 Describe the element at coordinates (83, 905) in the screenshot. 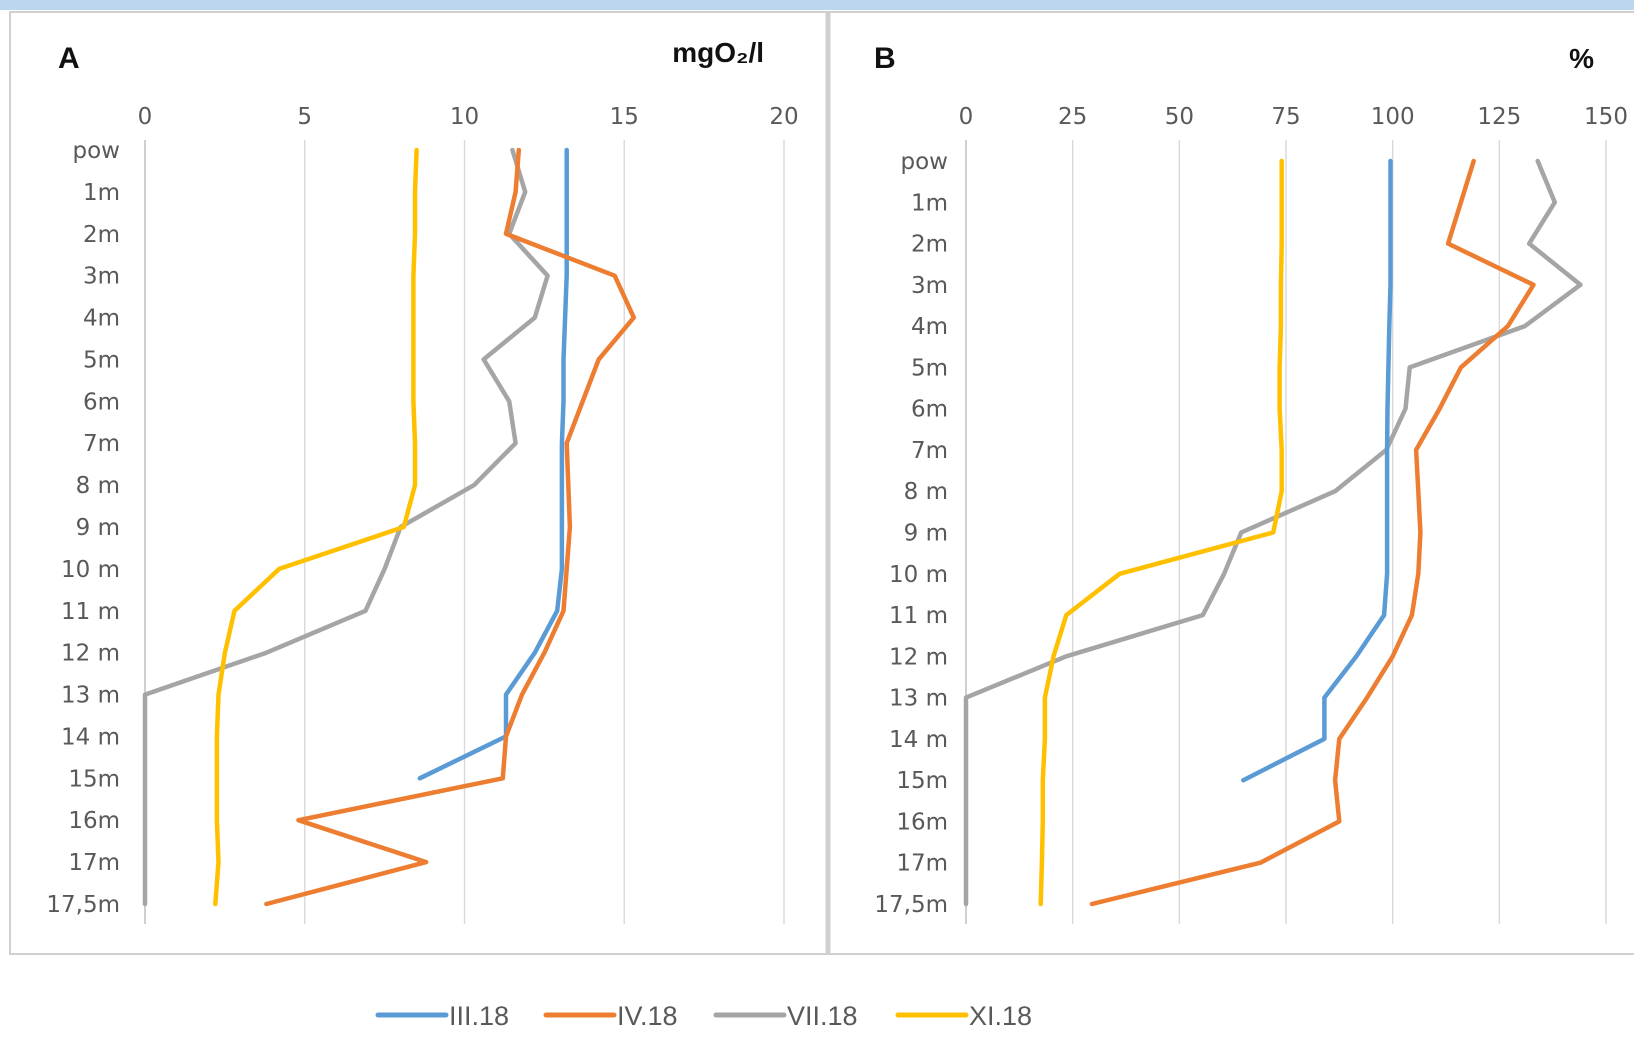

I see `panel-a-depth-label: 17,5m` at that location.